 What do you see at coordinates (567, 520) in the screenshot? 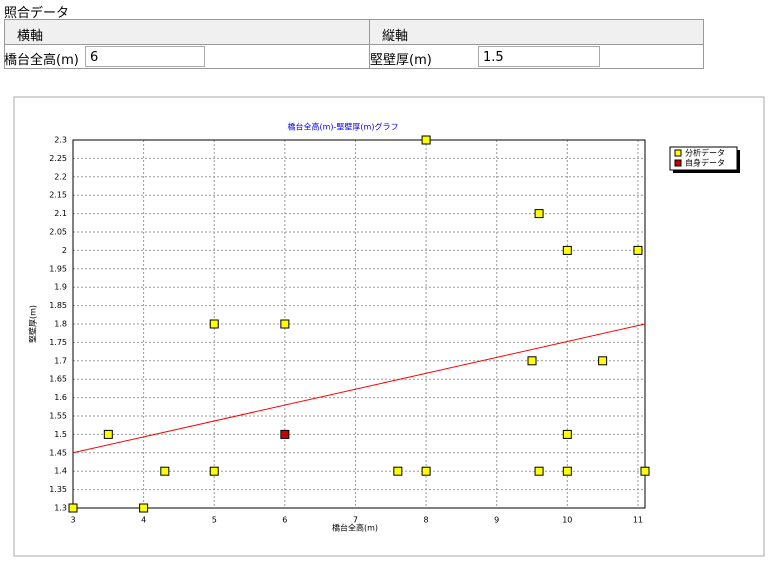
I see `x-tick-label: 10` at bounding box center [567, 520].